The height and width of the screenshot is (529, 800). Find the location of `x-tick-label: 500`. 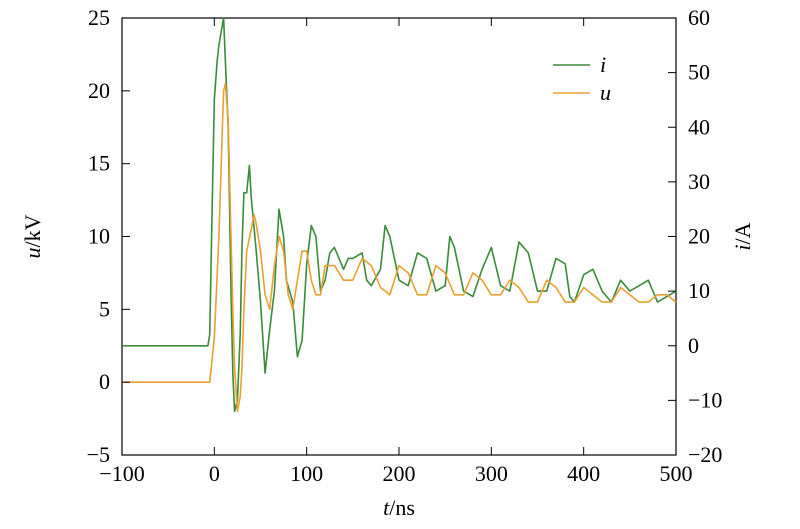

x-tick-label: 500 is located at coordinates (676, 473).